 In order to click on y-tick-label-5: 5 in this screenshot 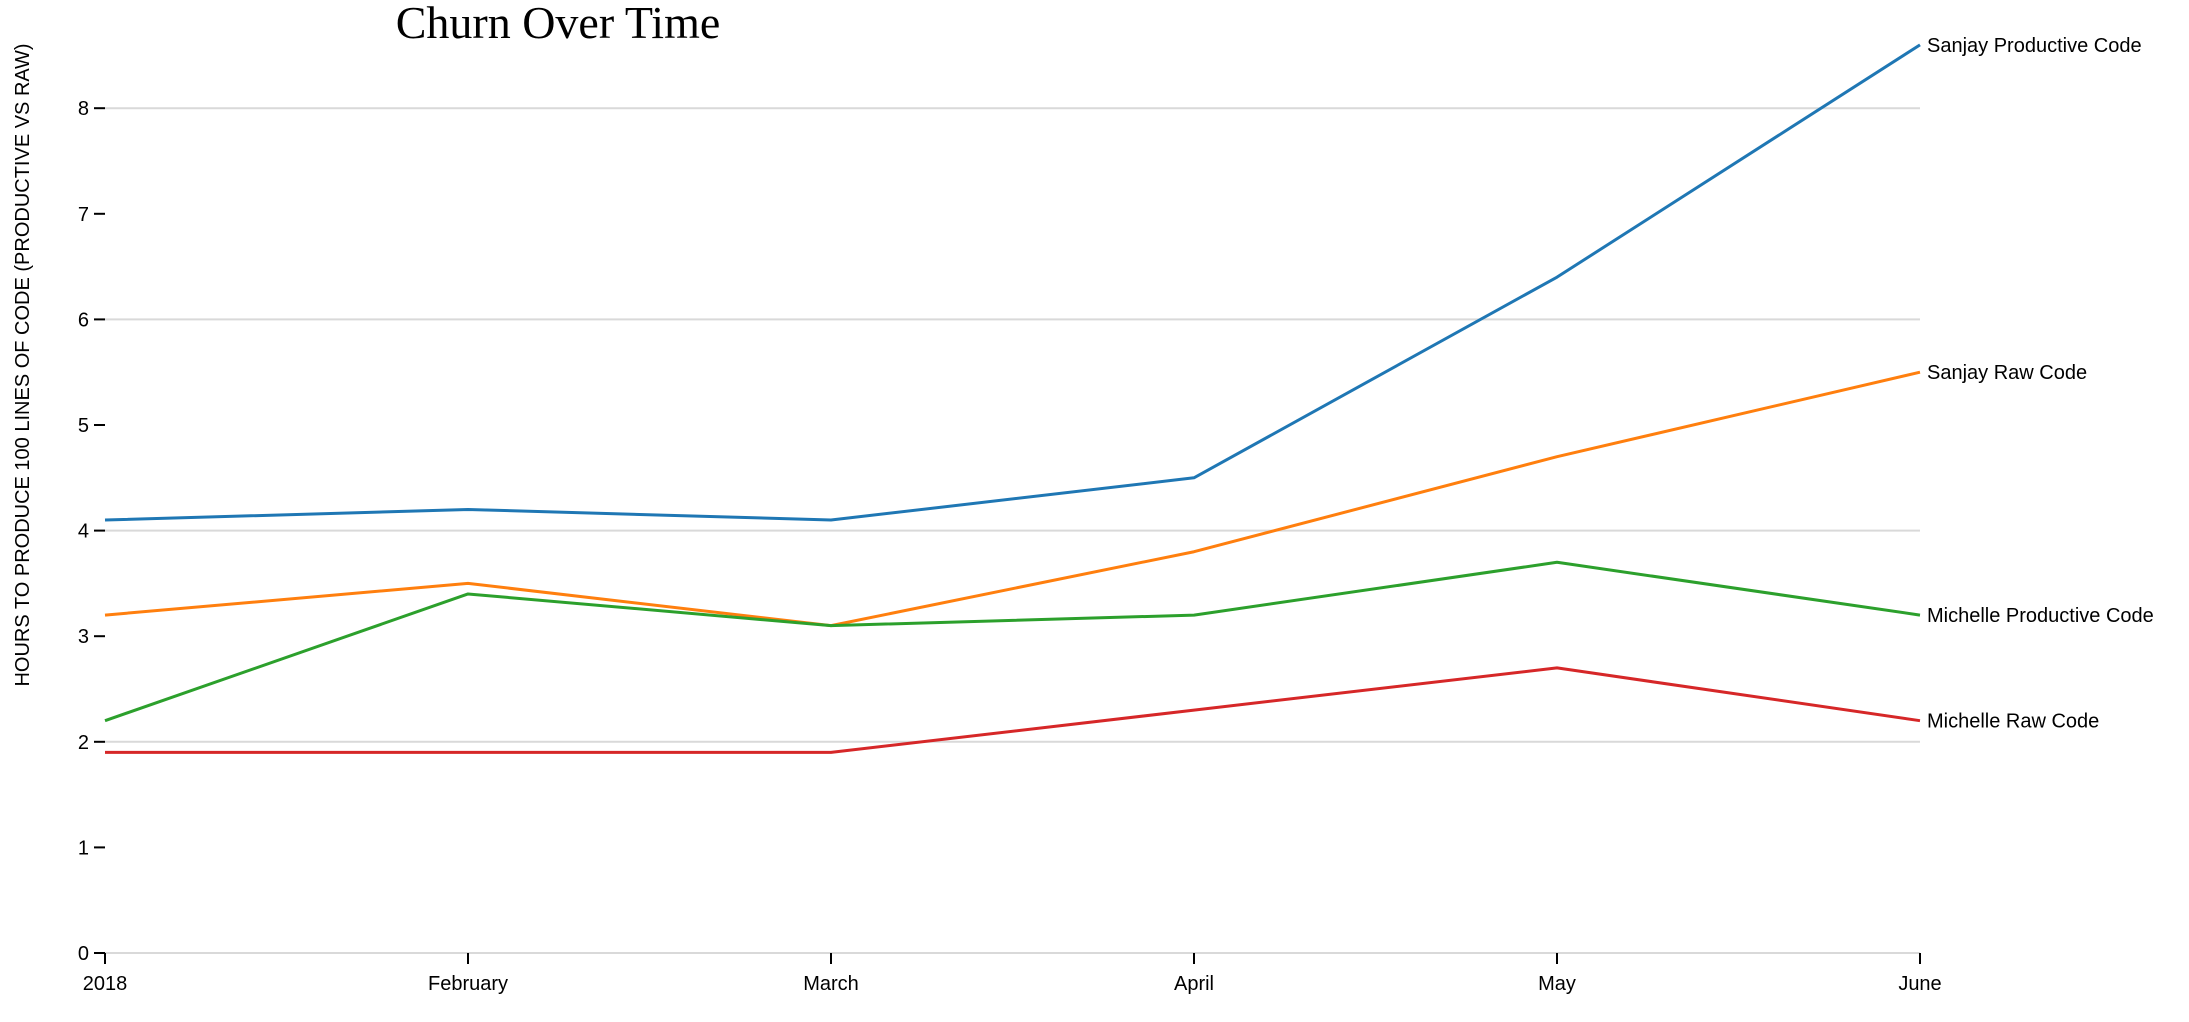, I will do `click(83, 426)`.